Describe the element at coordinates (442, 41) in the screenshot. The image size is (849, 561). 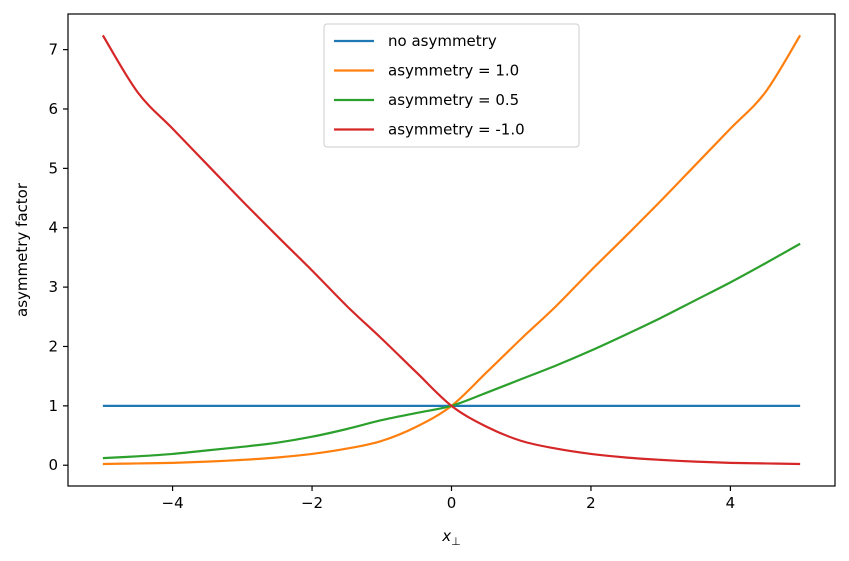
I see `legend-label-0: no asymmetry` at that location.